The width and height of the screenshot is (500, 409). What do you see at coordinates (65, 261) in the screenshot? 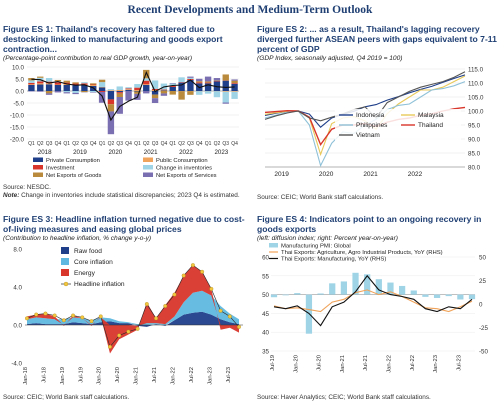
I see `legend-swatch` at bounding box center [65, 261].